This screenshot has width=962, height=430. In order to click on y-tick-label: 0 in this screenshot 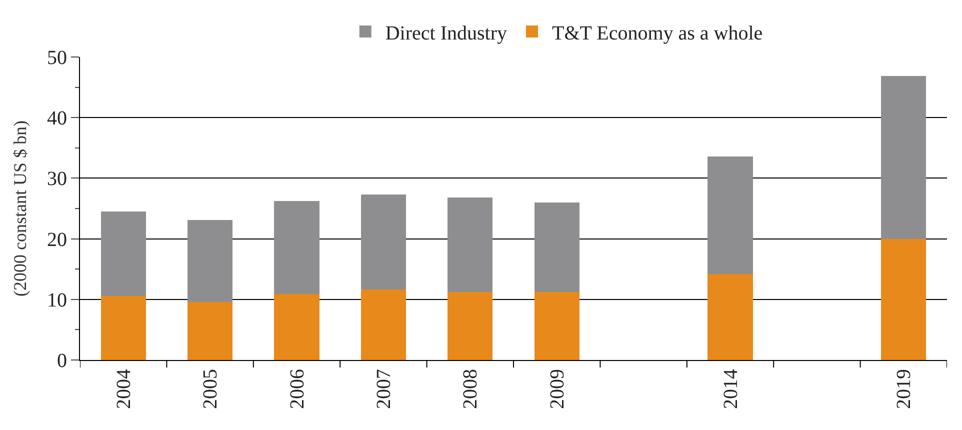, I will do `click(62, 361)`.